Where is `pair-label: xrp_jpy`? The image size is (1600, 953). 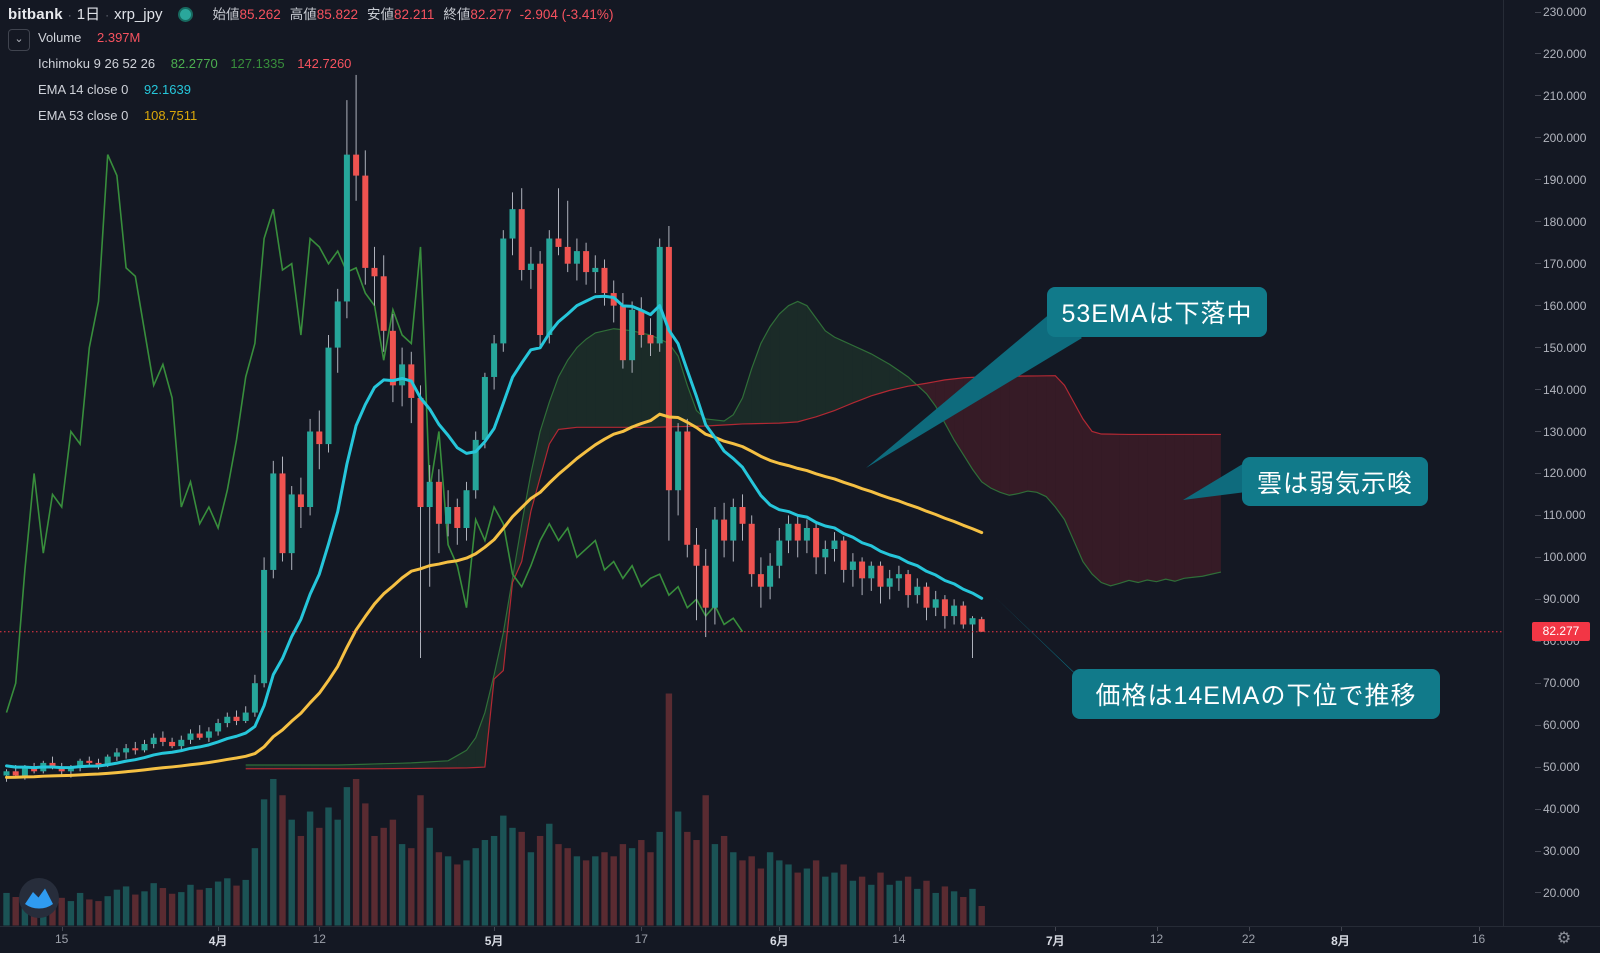 pair-label: xrp_jpy is located at coordinates (138, 14).